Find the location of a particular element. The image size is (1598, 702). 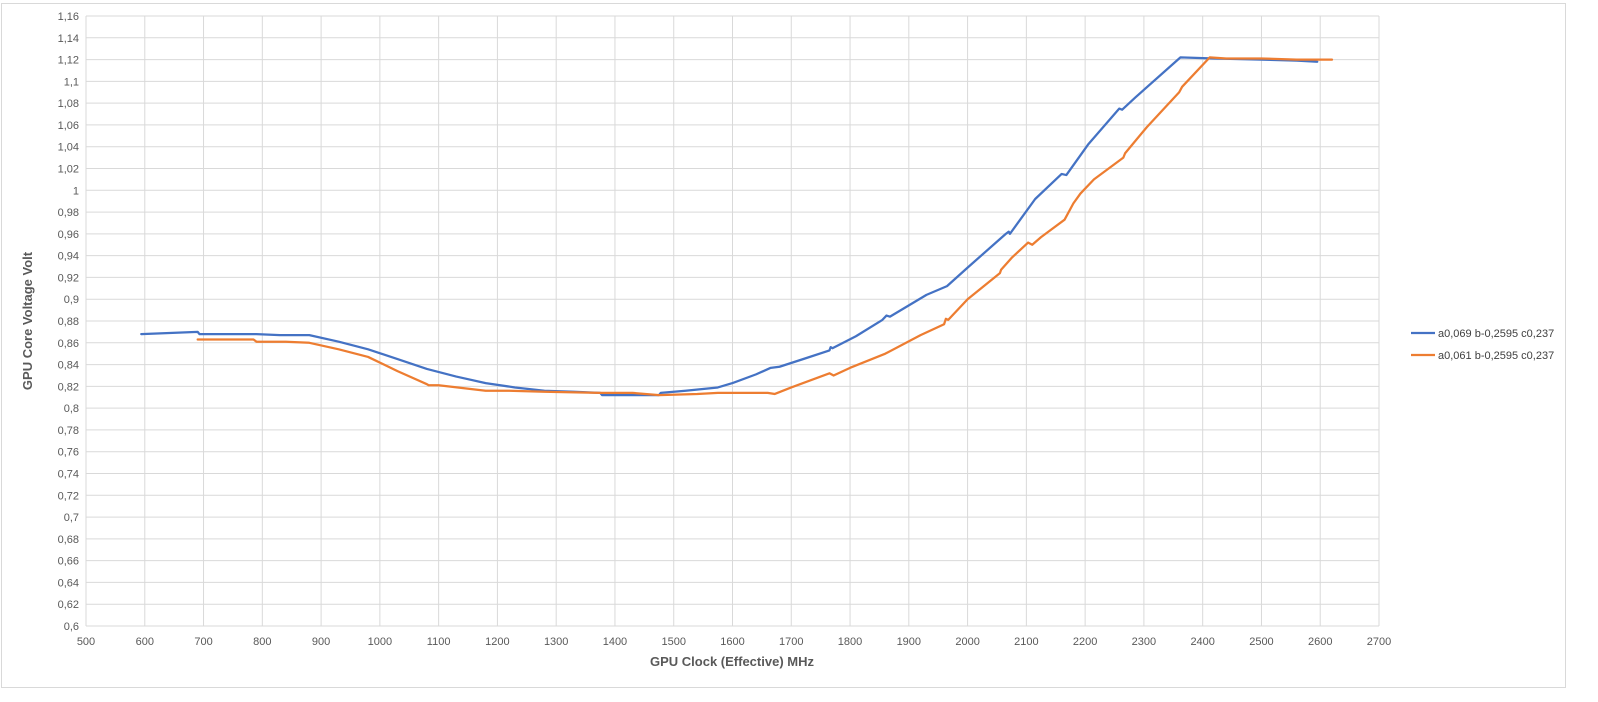

y-tick-label: 1,08 is located at coordinates (68, 104).